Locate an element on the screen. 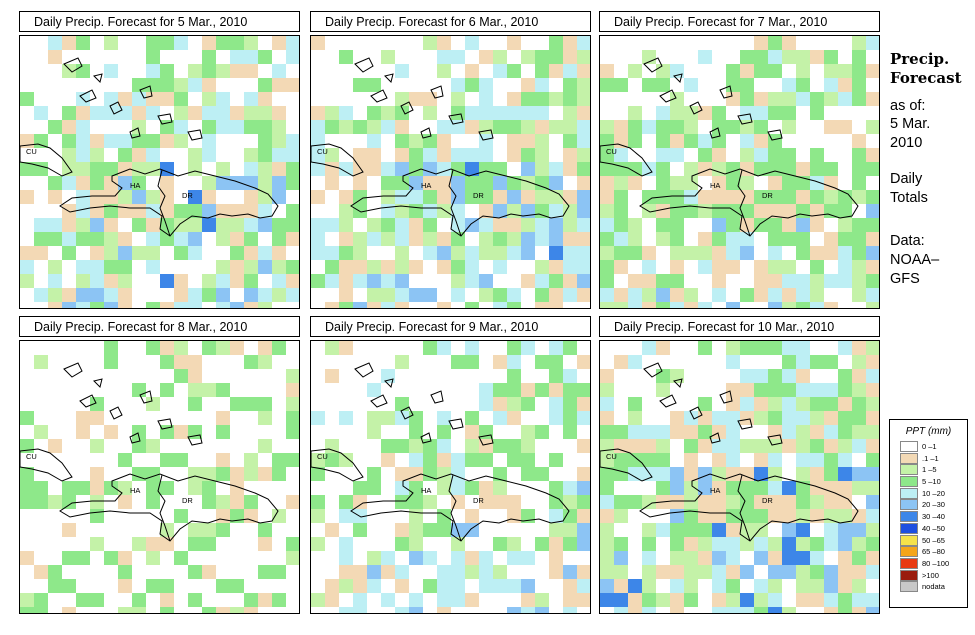 The image size is (975, 635). precip-map: CU HA DR is located at coordinates (739, 172).